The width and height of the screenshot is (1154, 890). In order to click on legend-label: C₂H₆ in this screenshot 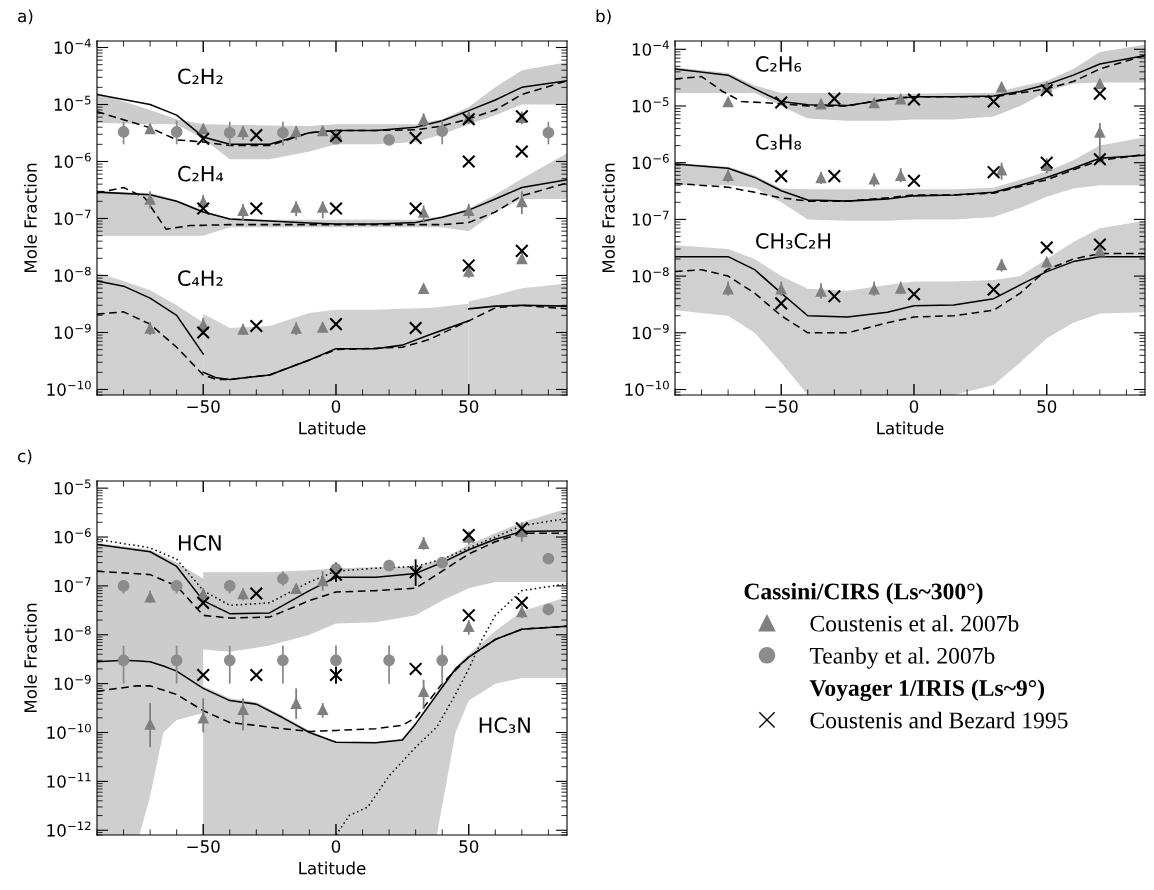, I will do `click(779, 64)`.